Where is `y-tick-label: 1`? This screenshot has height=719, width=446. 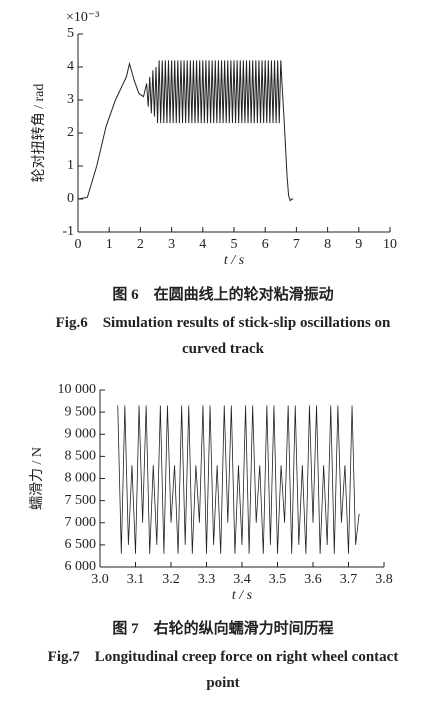 y-tick-label: 1 is located at coordinates (70, 165).